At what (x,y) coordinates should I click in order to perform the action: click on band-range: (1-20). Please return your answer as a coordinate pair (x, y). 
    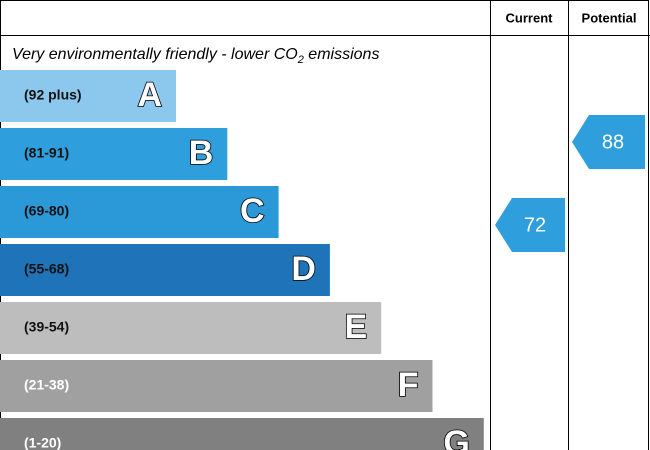
    Looking at the image, I should click on (42, 442).